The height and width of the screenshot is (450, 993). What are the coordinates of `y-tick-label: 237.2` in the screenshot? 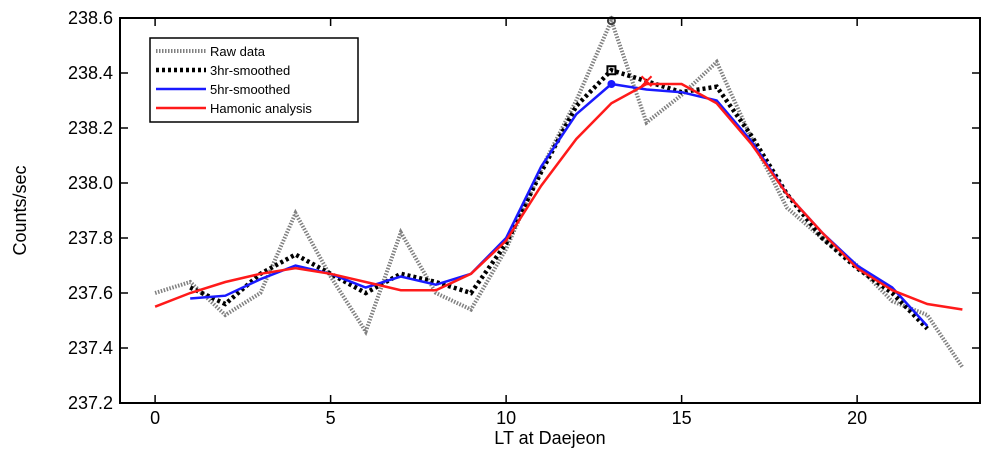 It's located at (90, 403).